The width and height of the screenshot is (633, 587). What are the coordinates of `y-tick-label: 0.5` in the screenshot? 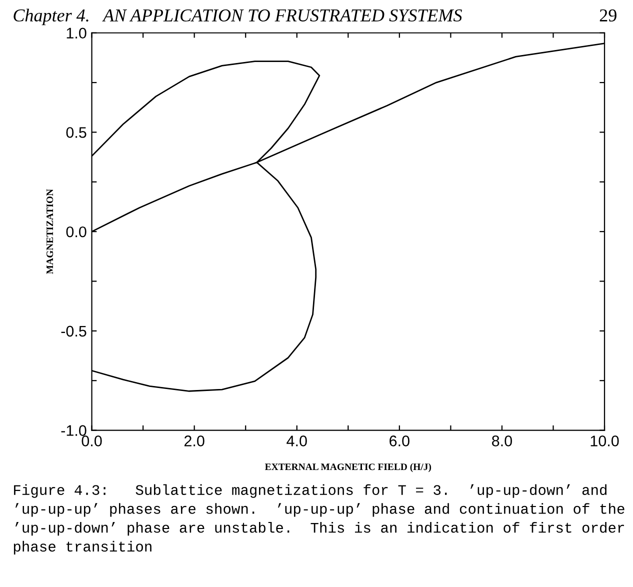 It's located at (76, 132).